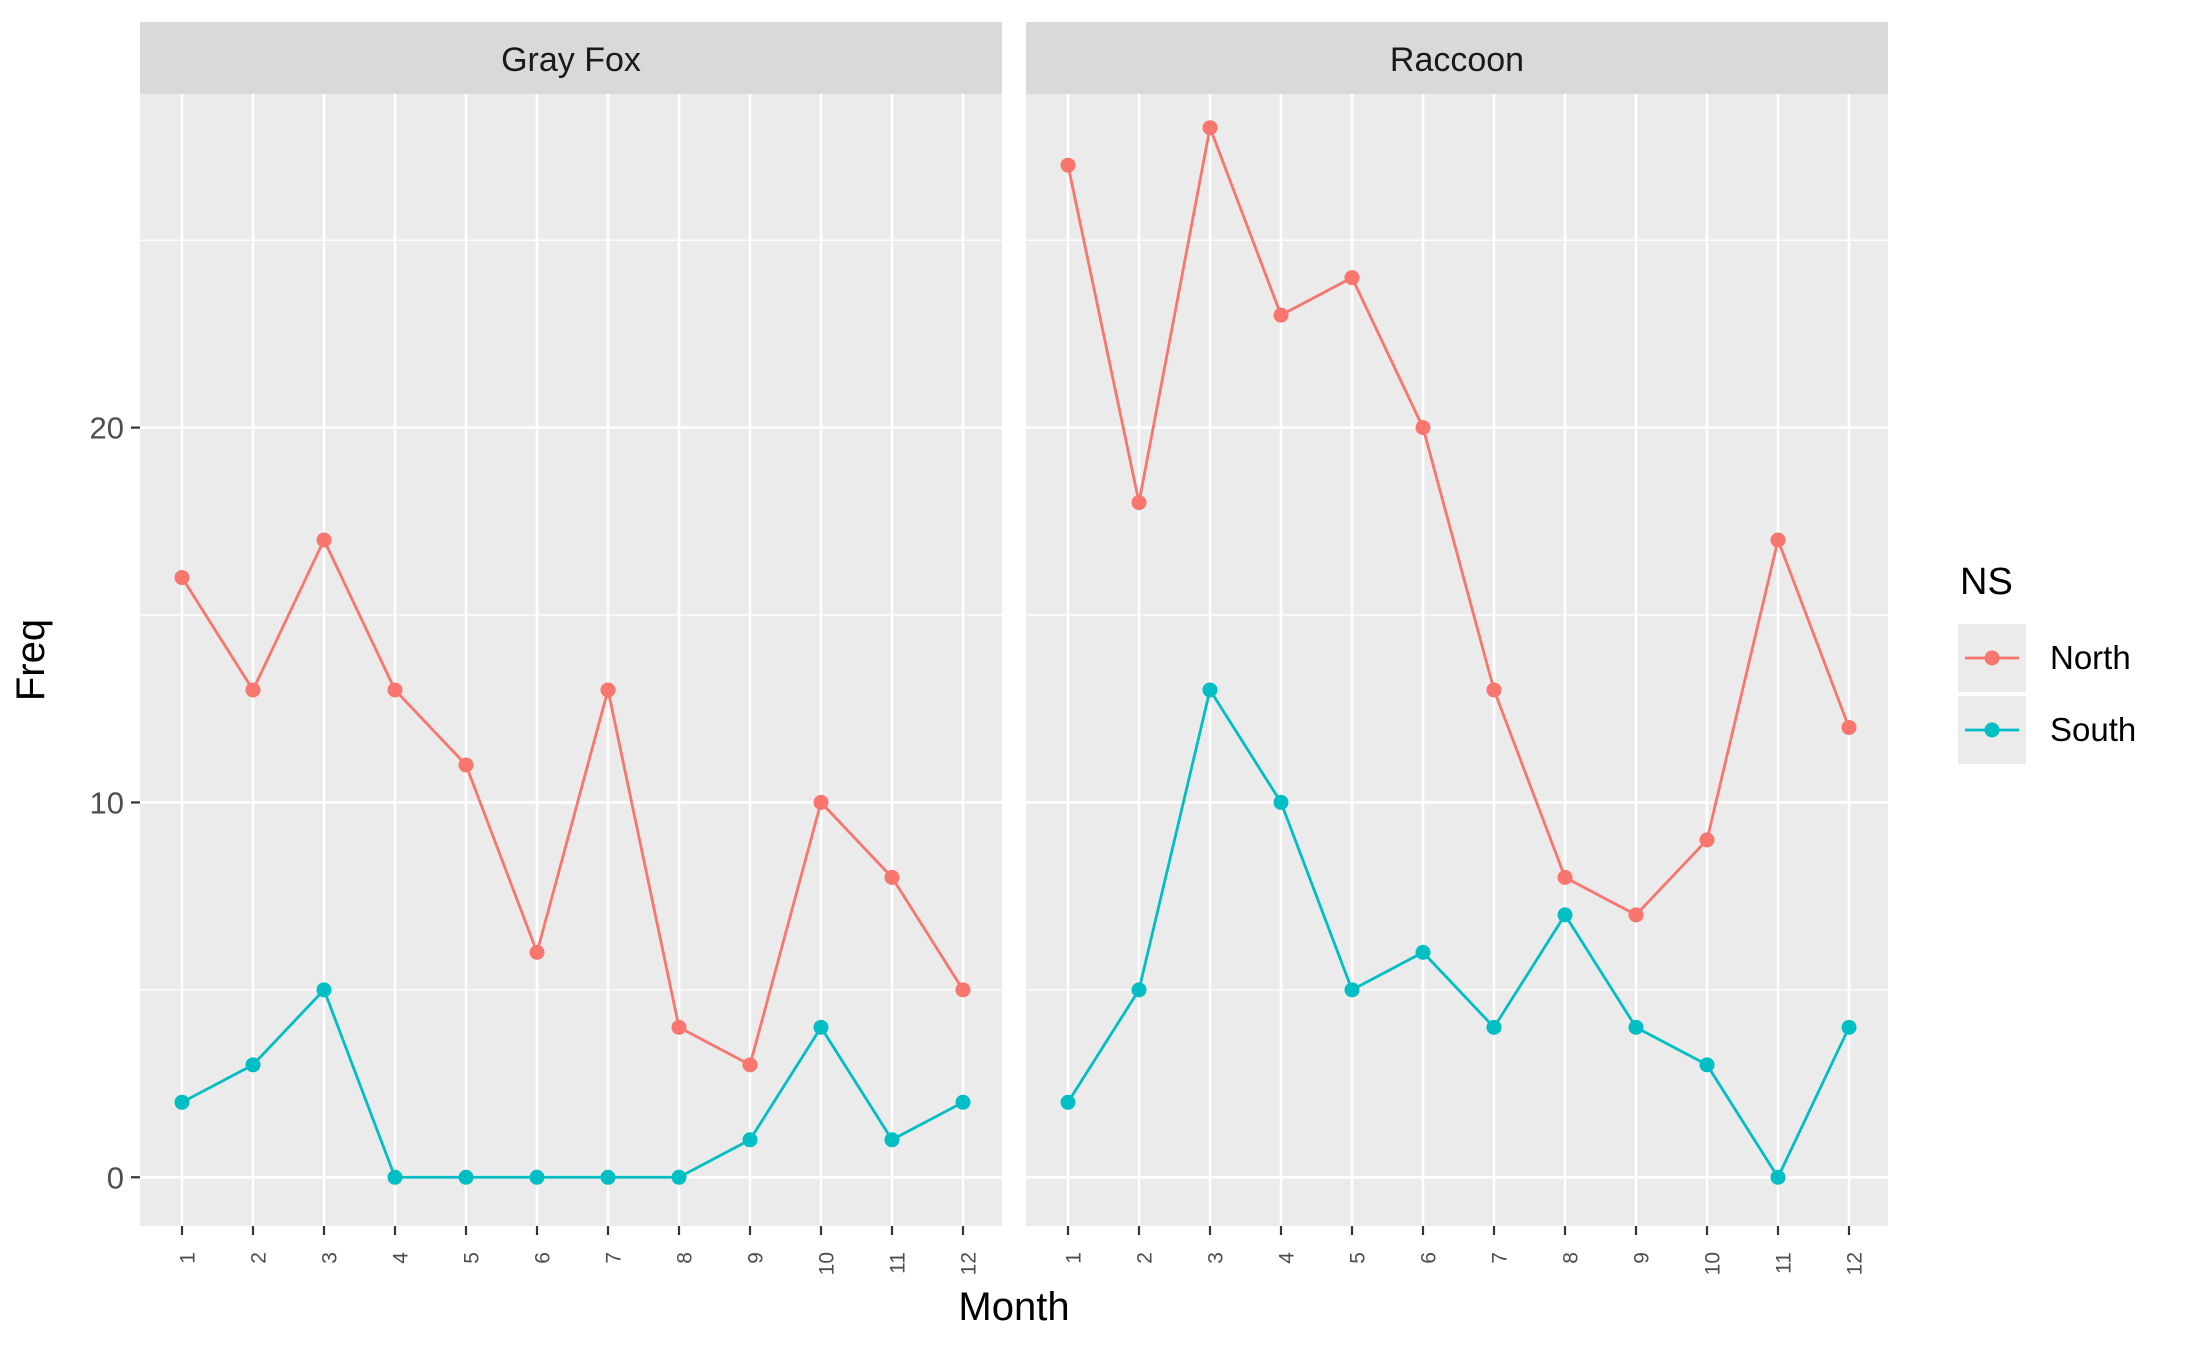 This screenshot has height=1355, width=2187. Describe the element at coordinates (2047, 662) in the screenshot. I see `legend: NS North South` at that location.